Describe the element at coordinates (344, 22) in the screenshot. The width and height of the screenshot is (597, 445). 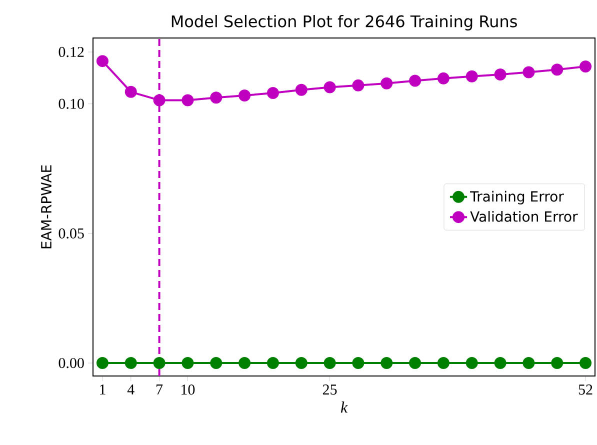
I see `chart-title: Model Selection Plot for 2646 Training Runs` at that location.